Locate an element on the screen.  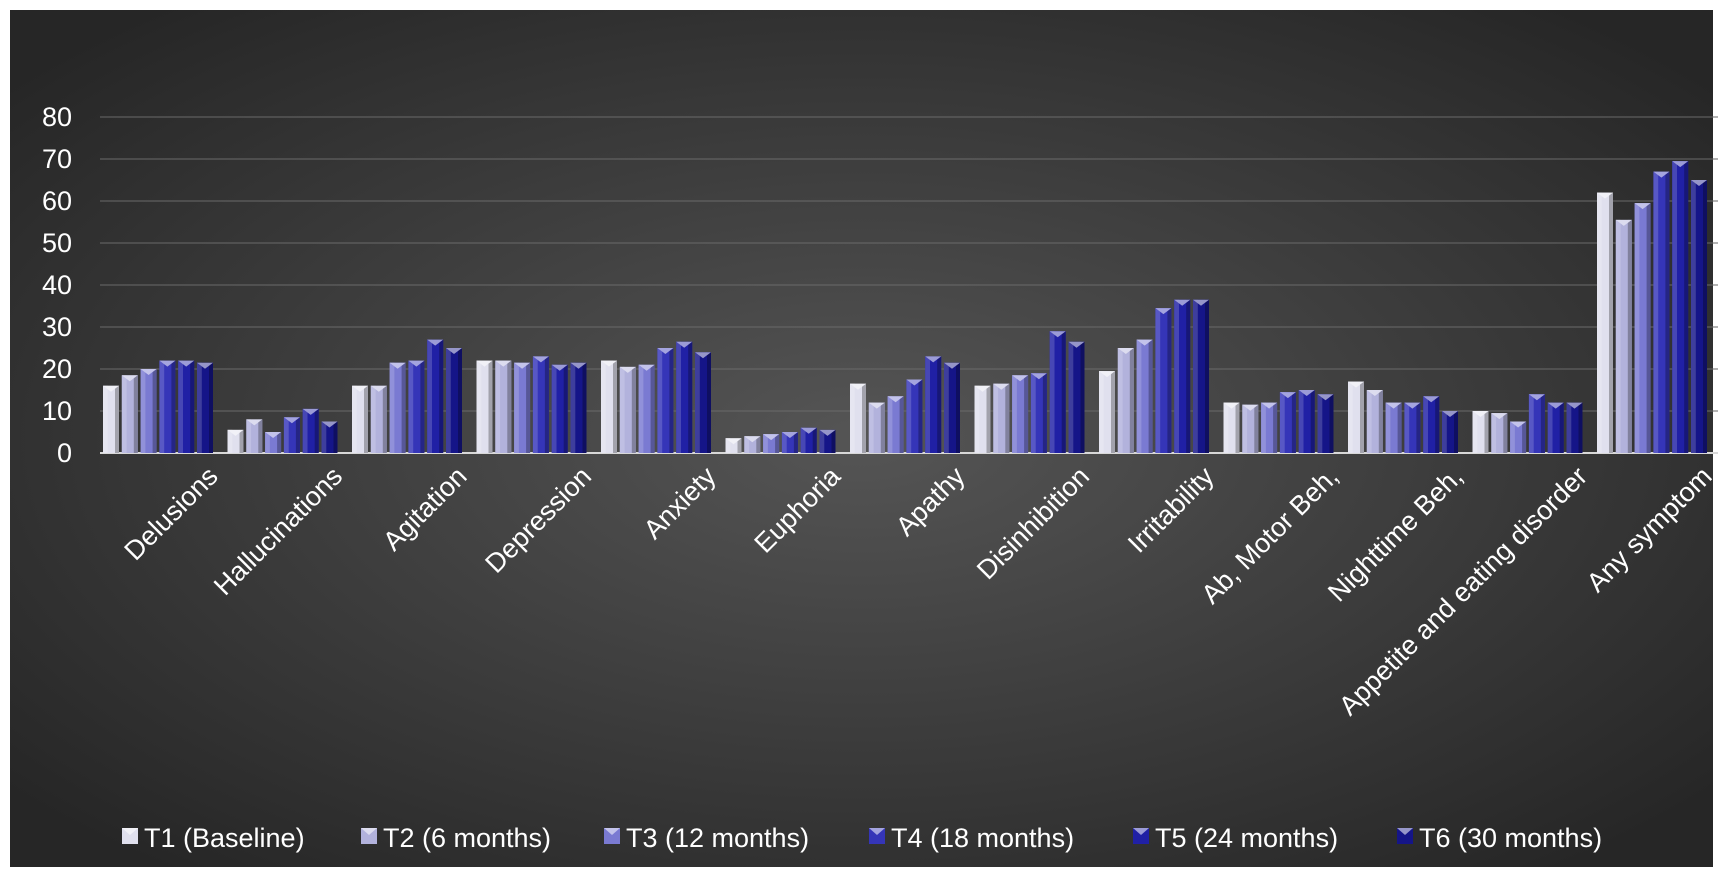
legend-label: T2 (6 months) is located at coordinates (467, 838).